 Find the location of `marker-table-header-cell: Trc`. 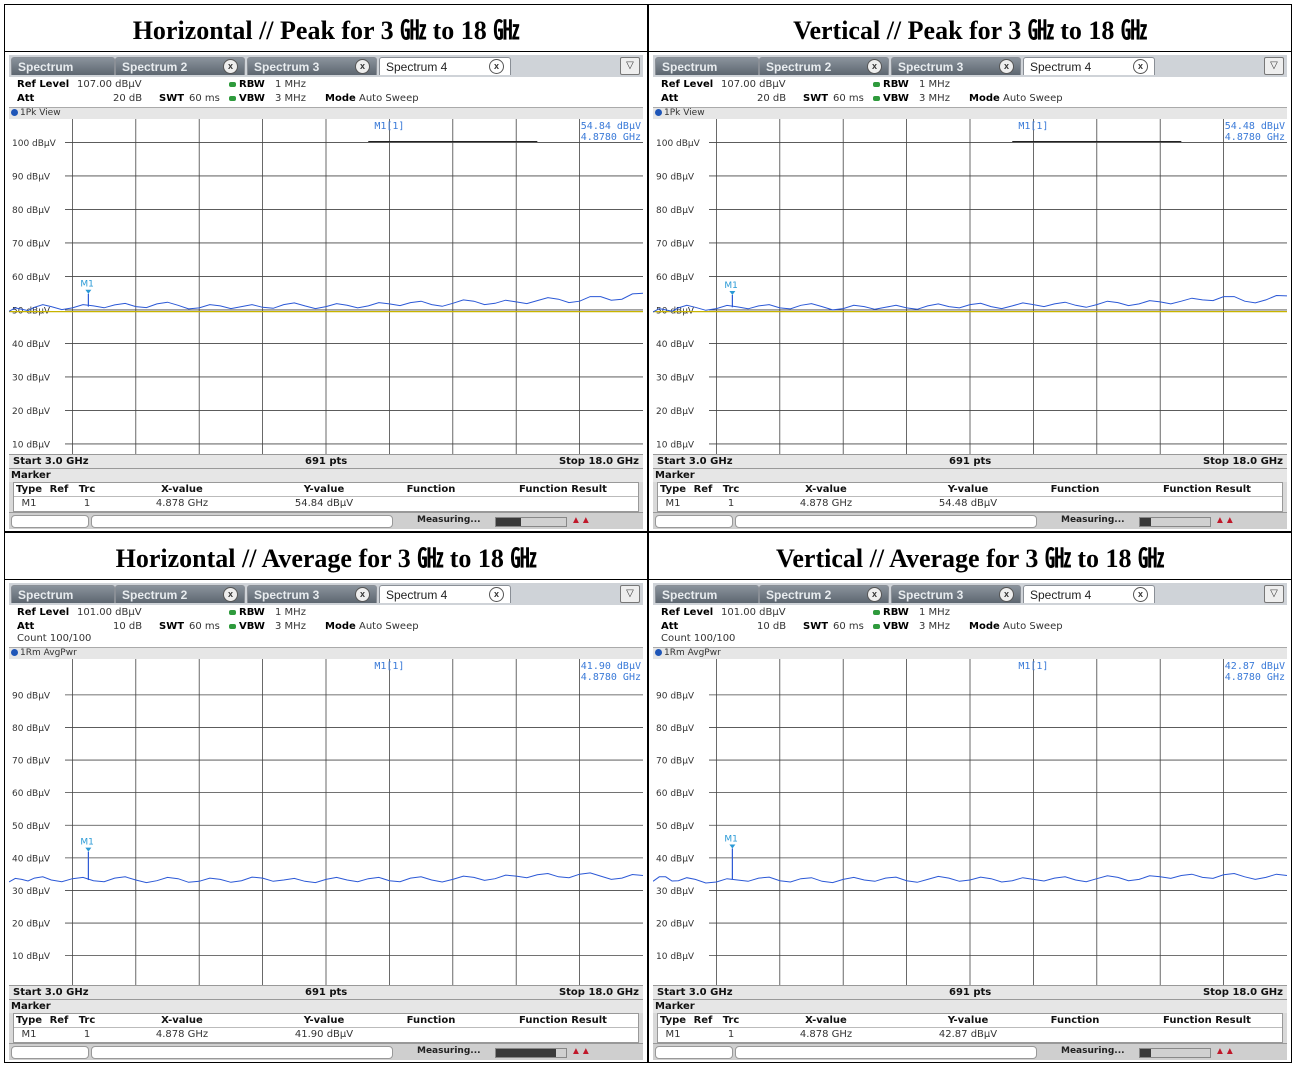

marker-table-header-cell: Trc is located at coordinates (731, 489).